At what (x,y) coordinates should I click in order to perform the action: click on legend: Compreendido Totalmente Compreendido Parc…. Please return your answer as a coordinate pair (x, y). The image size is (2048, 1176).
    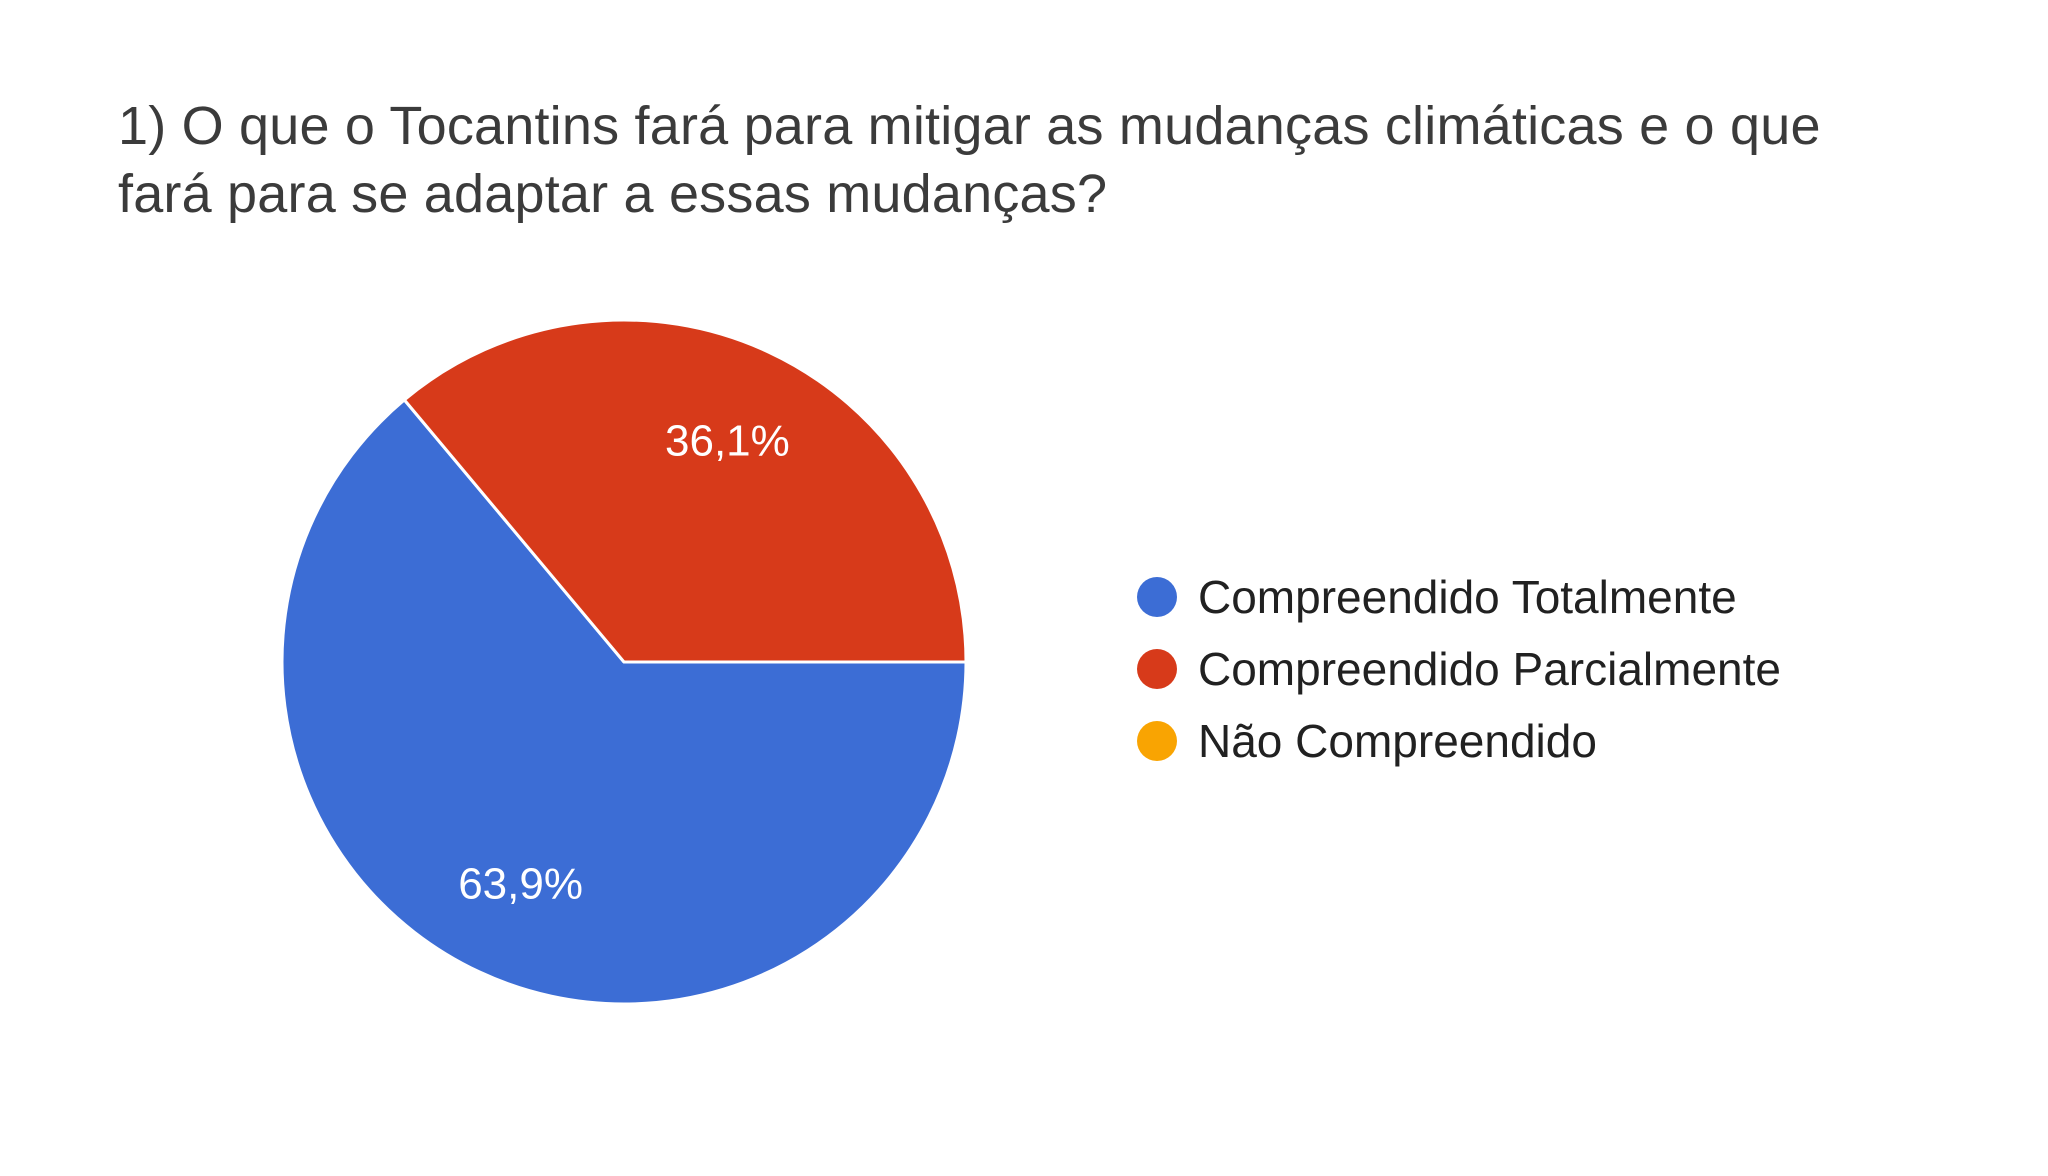
    Looking at the image, I should click on (1459, 669).